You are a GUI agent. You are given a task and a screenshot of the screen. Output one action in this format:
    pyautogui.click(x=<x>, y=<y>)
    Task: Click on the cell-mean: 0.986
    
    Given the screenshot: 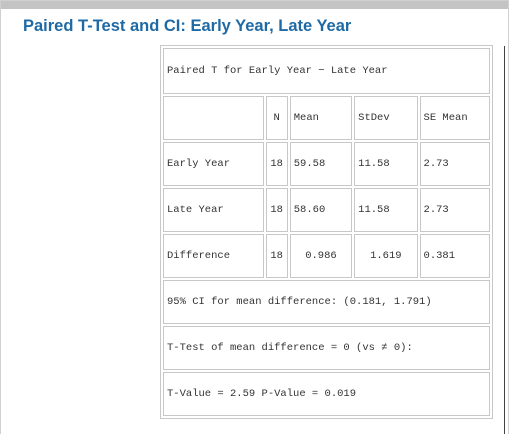 What is the action you would take?
    pyautogui.click(x=321, y=256)
    